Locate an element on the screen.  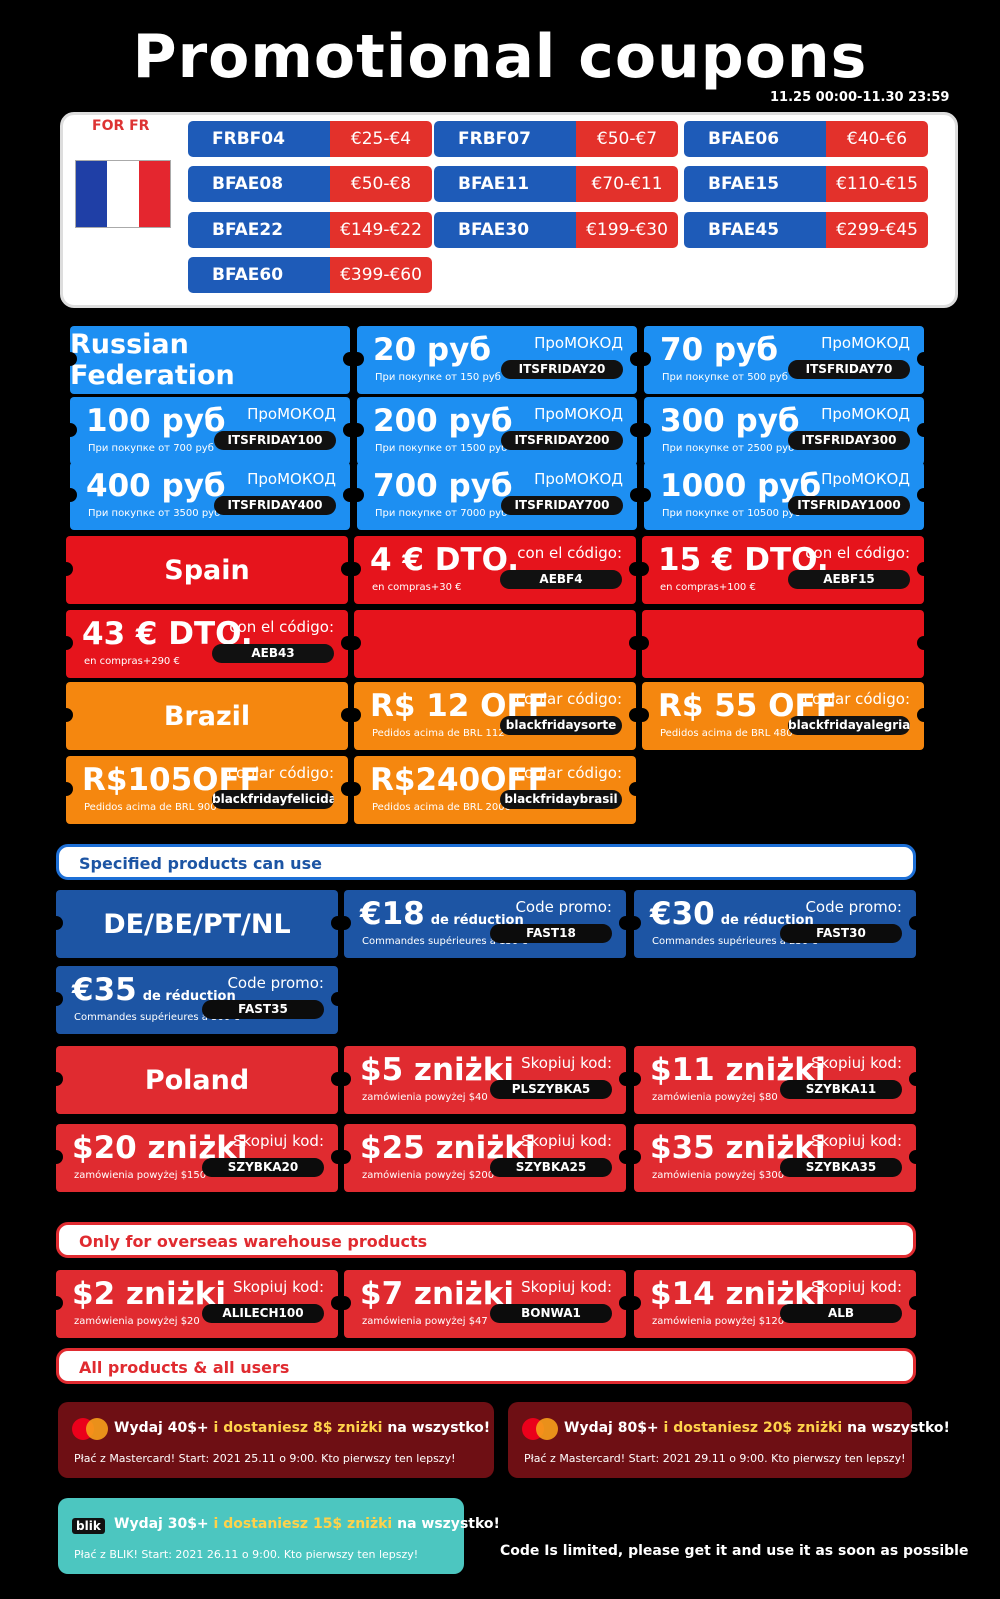
coupon-condition: Pedidos acima de BRL 900 is located at coordinates (150, 807).